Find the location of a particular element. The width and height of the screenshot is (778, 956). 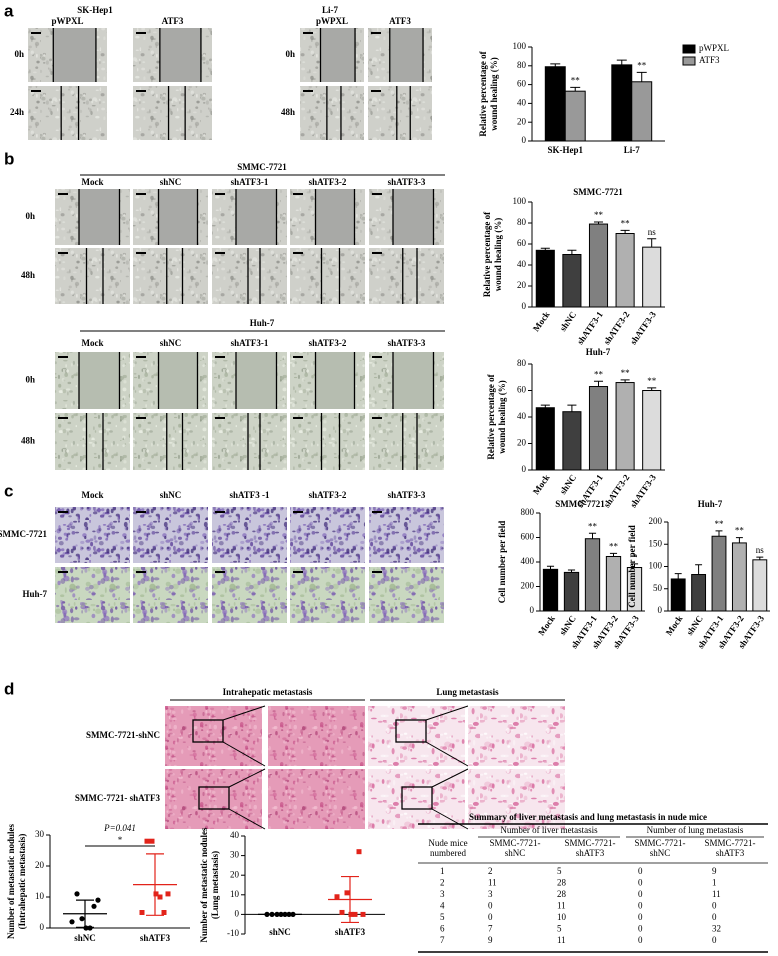

column-label: Lung metastasis is located at coordinates (467, 692).